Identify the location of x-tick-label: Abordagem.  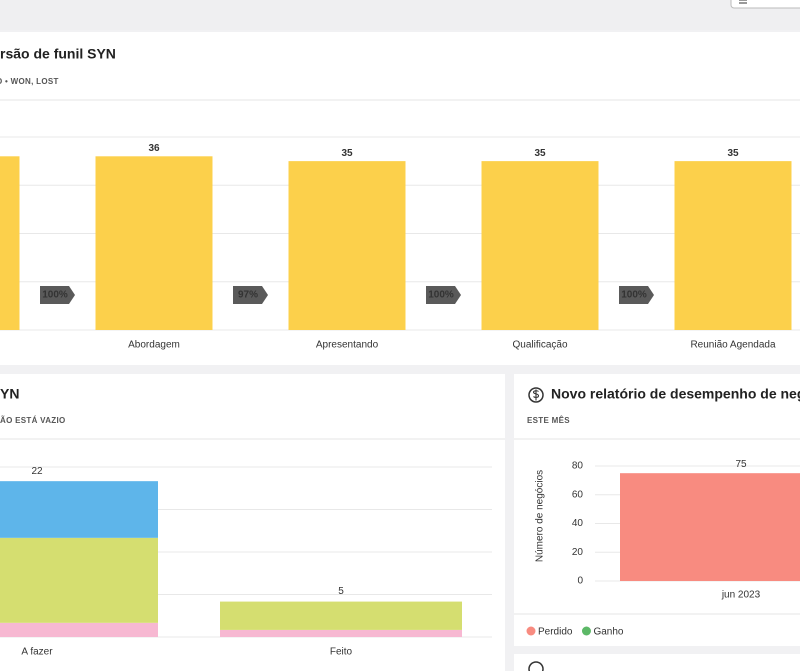
(154, 345).